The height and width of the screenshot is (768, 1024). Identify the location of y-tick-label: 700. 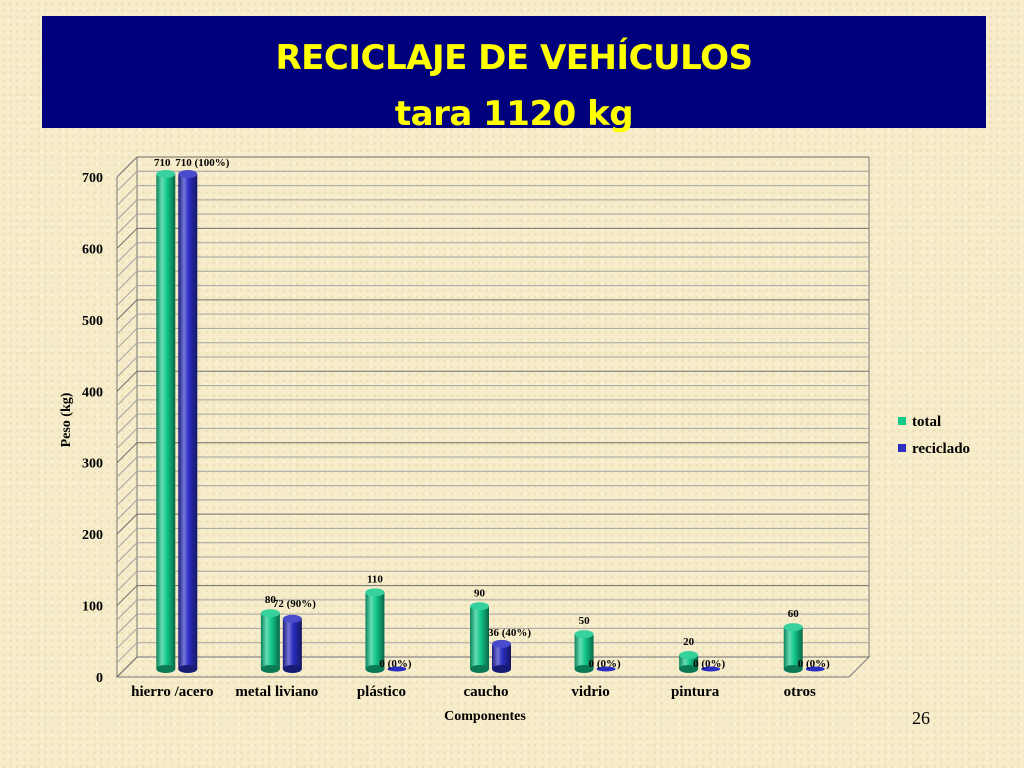
(92, 178).